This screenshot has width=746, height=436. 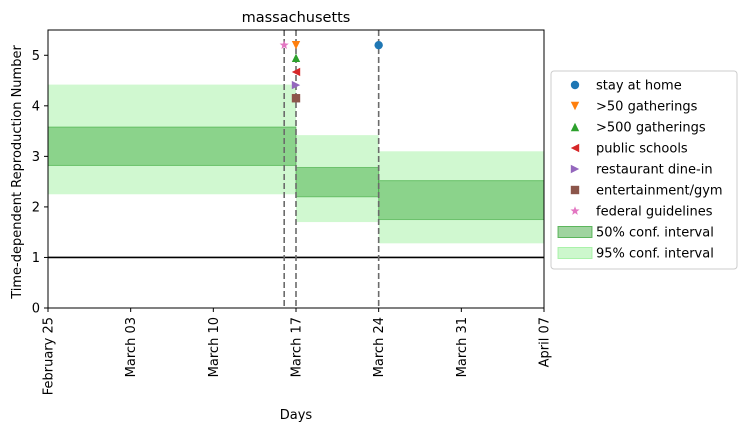 What do you see at coordinates (655, 233) in the screenshot?
I see `legend-label-8: 50% conf. interval` at bounding box center [655, 233].